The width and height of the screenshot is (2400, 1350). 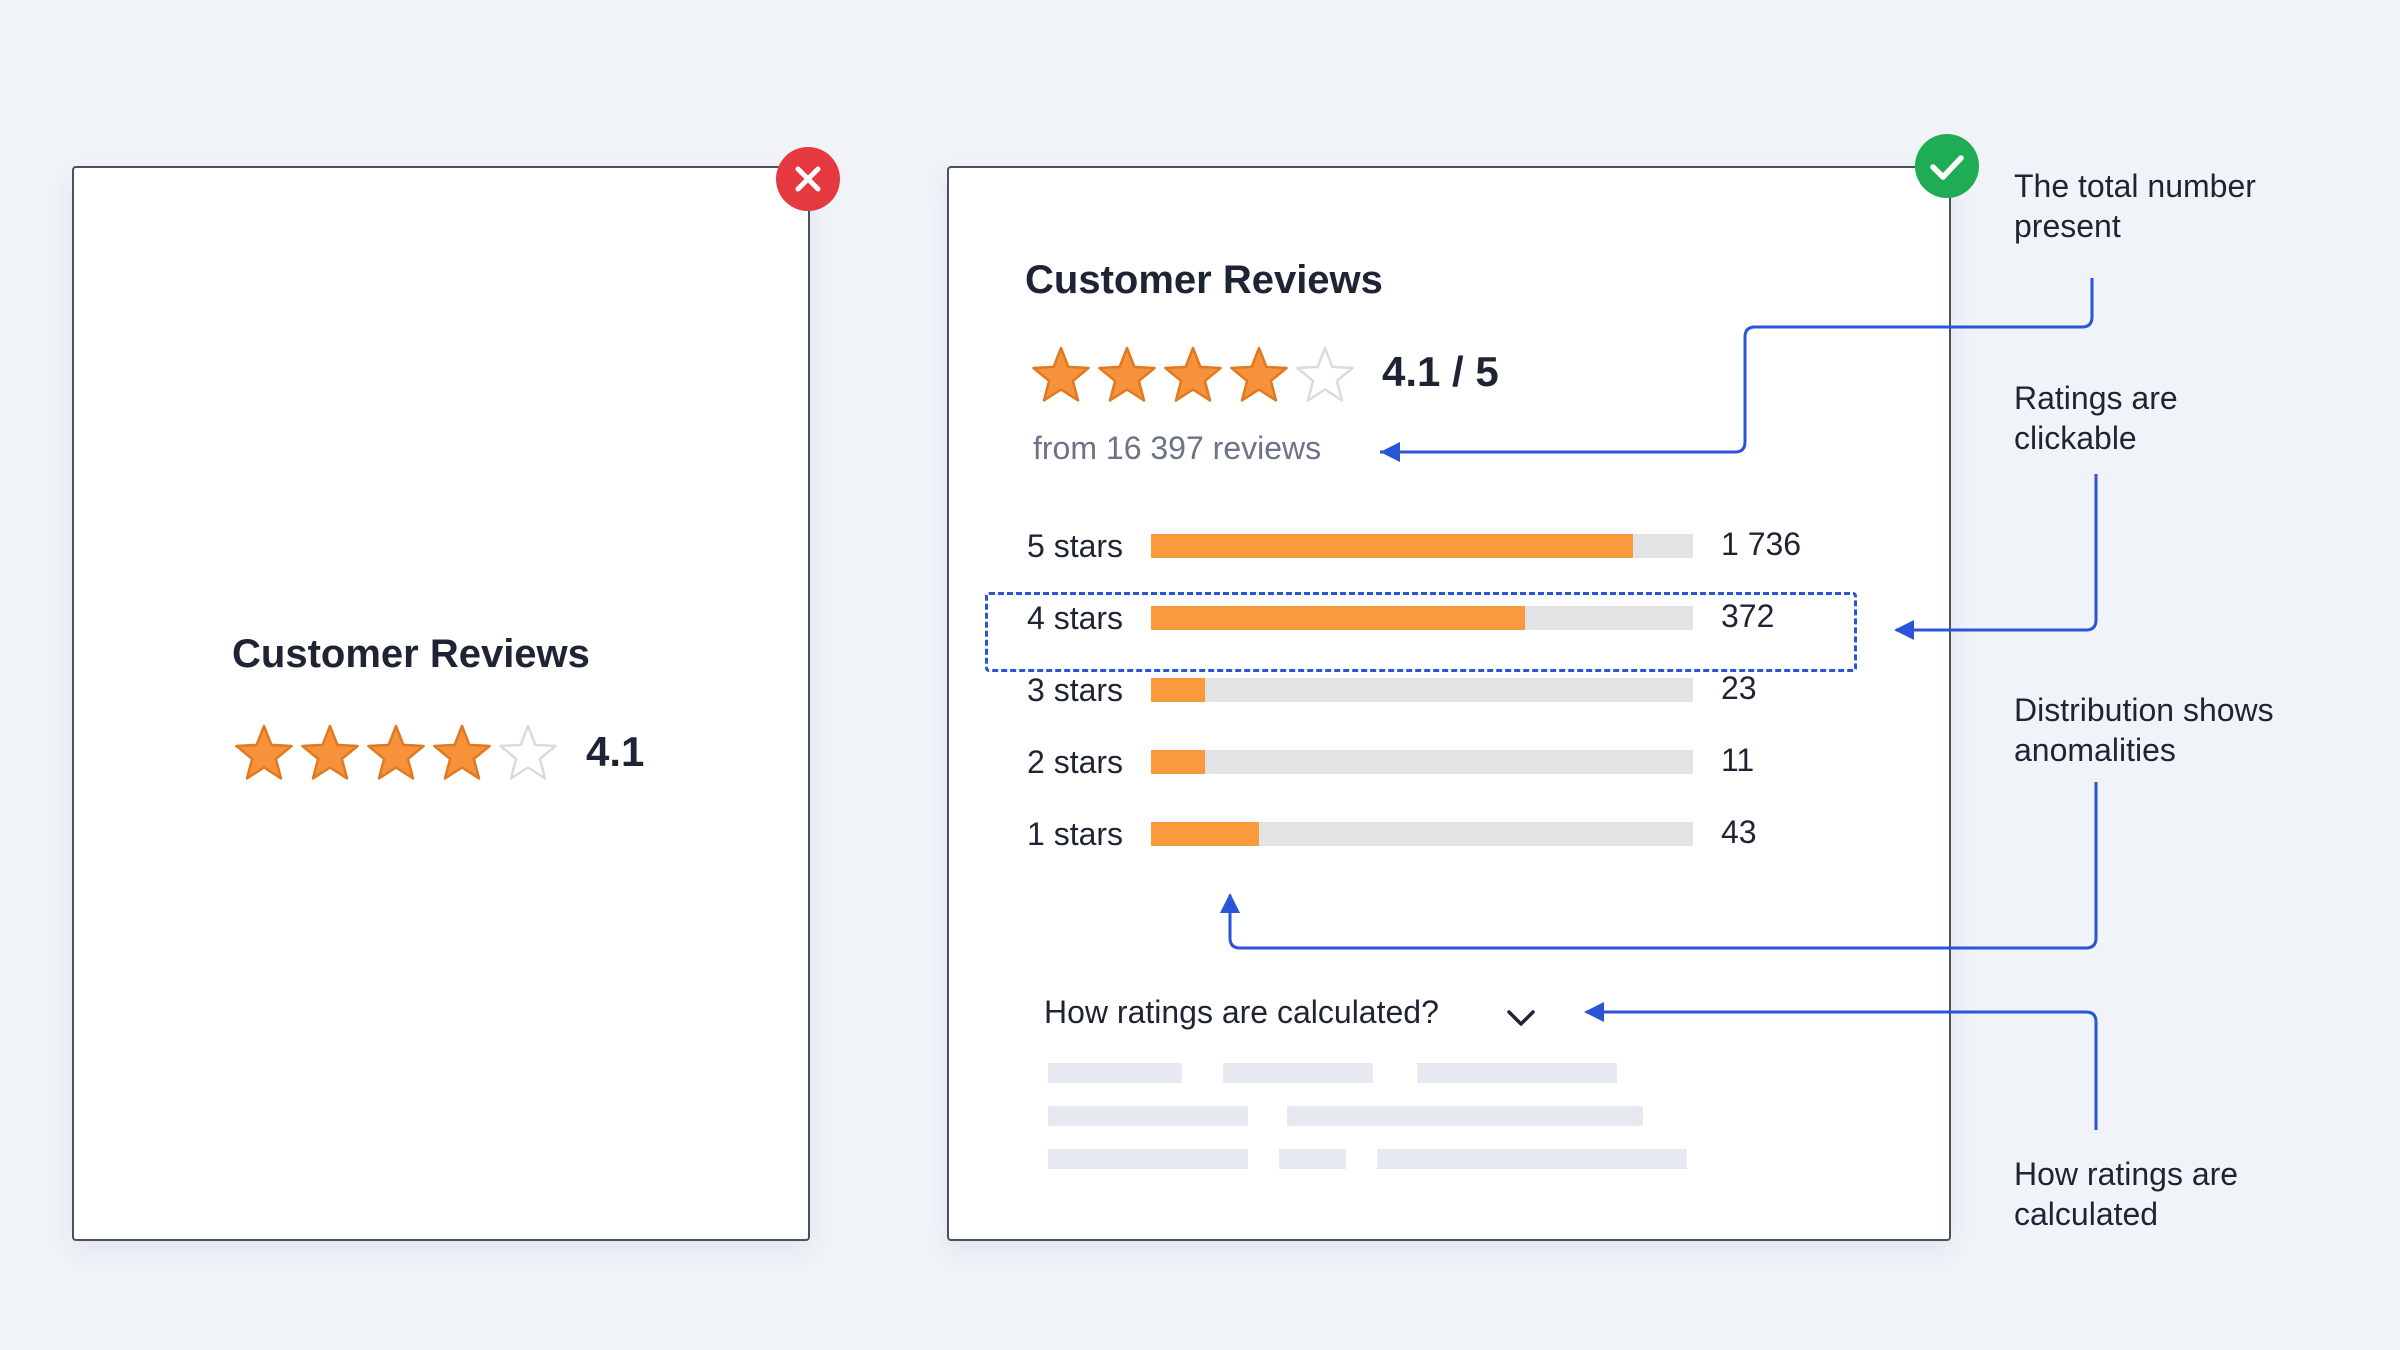 I want to click on connector-distribution, so click(x=1663, y=866).